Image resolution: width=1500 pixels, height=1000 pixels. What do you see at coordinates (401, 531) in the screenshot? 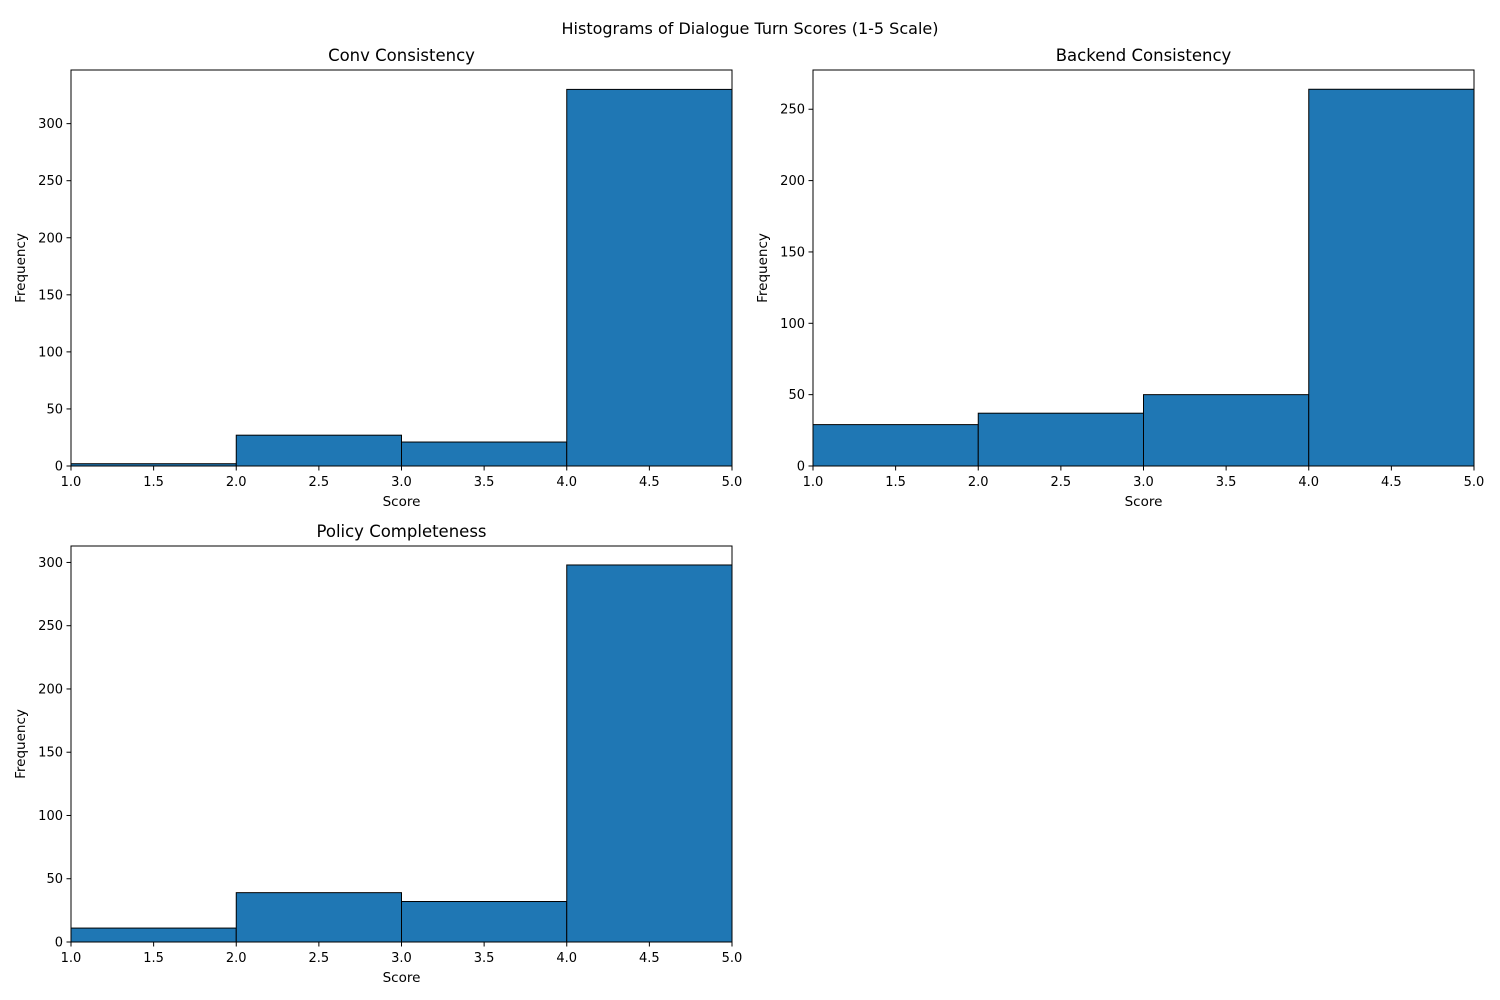
I see `subplot-title: Policy Completeness` at bounding box center [401, 531].